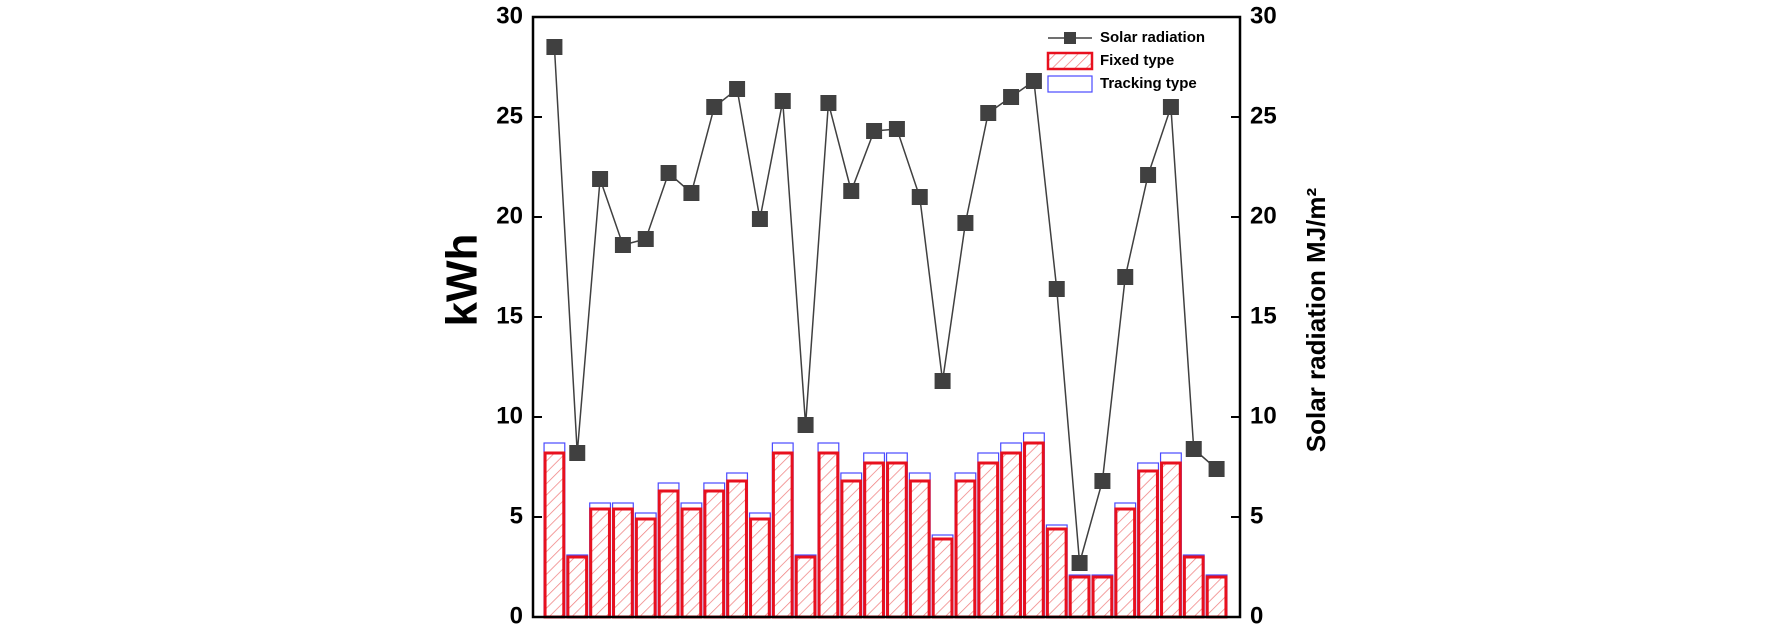 The height and width of the screenshot is (630, 1772). I want to click on legend-label: Solar radiation, so click(1152, 37).